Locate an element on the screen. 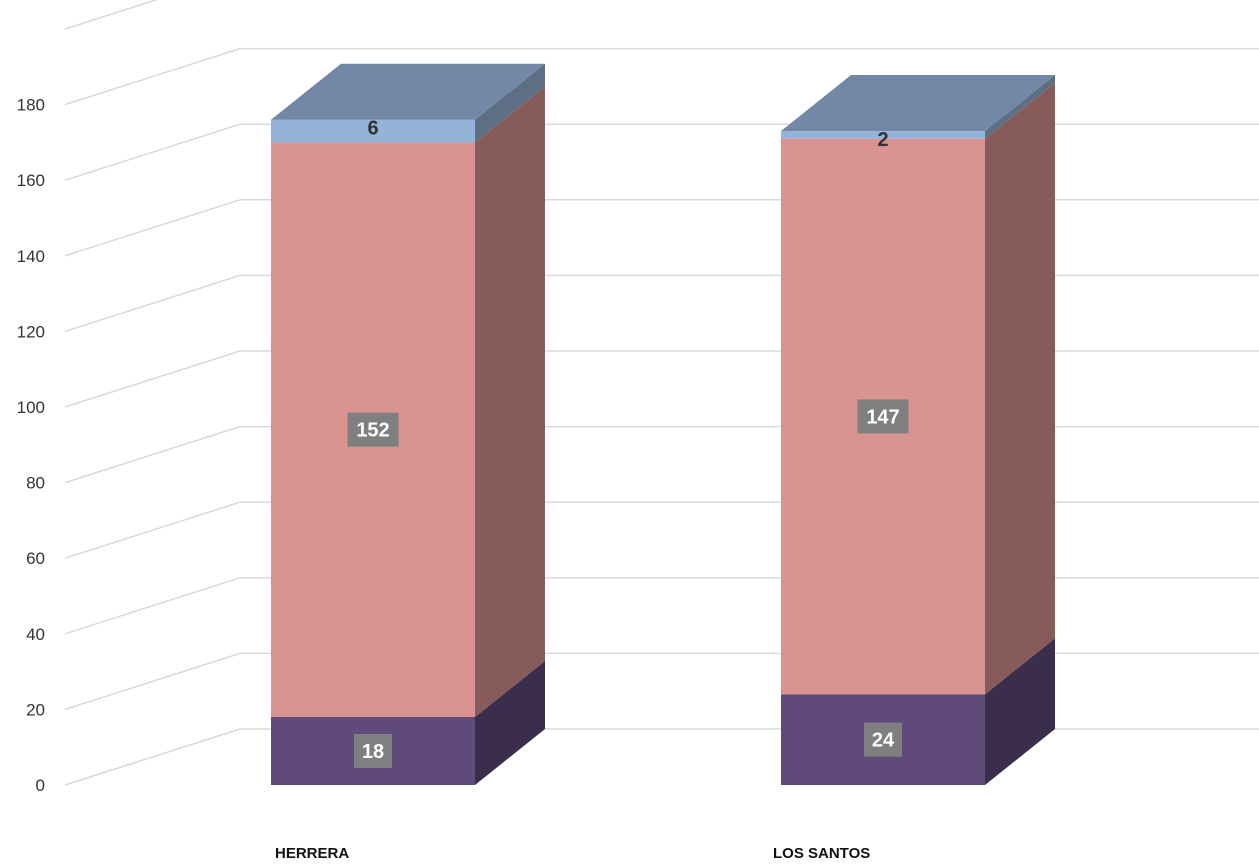 This screenshot has width=1259, height=864. y-tick-label: 180 is located at coordinates (31, 105).